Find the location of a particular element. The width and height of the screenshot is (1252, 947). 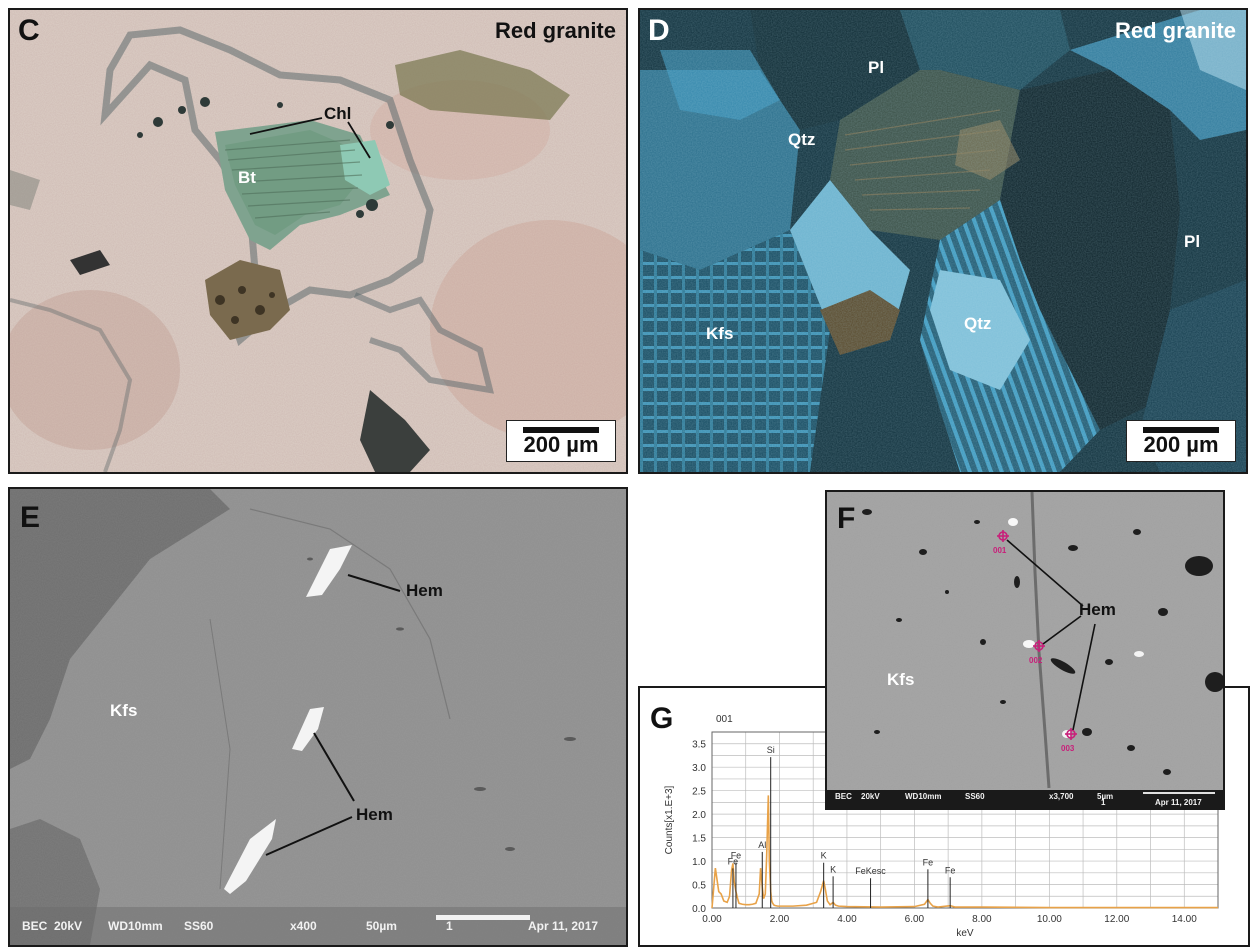

spectrum-series-line is located at coordinates (964, 852).